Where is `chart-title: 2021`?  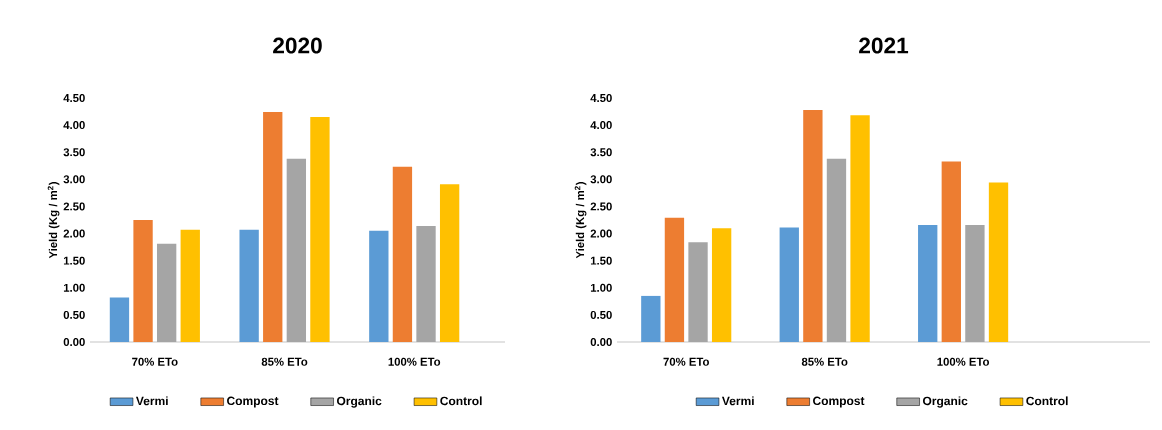
chart-title: 2021 is located at coordinates (884, 45).